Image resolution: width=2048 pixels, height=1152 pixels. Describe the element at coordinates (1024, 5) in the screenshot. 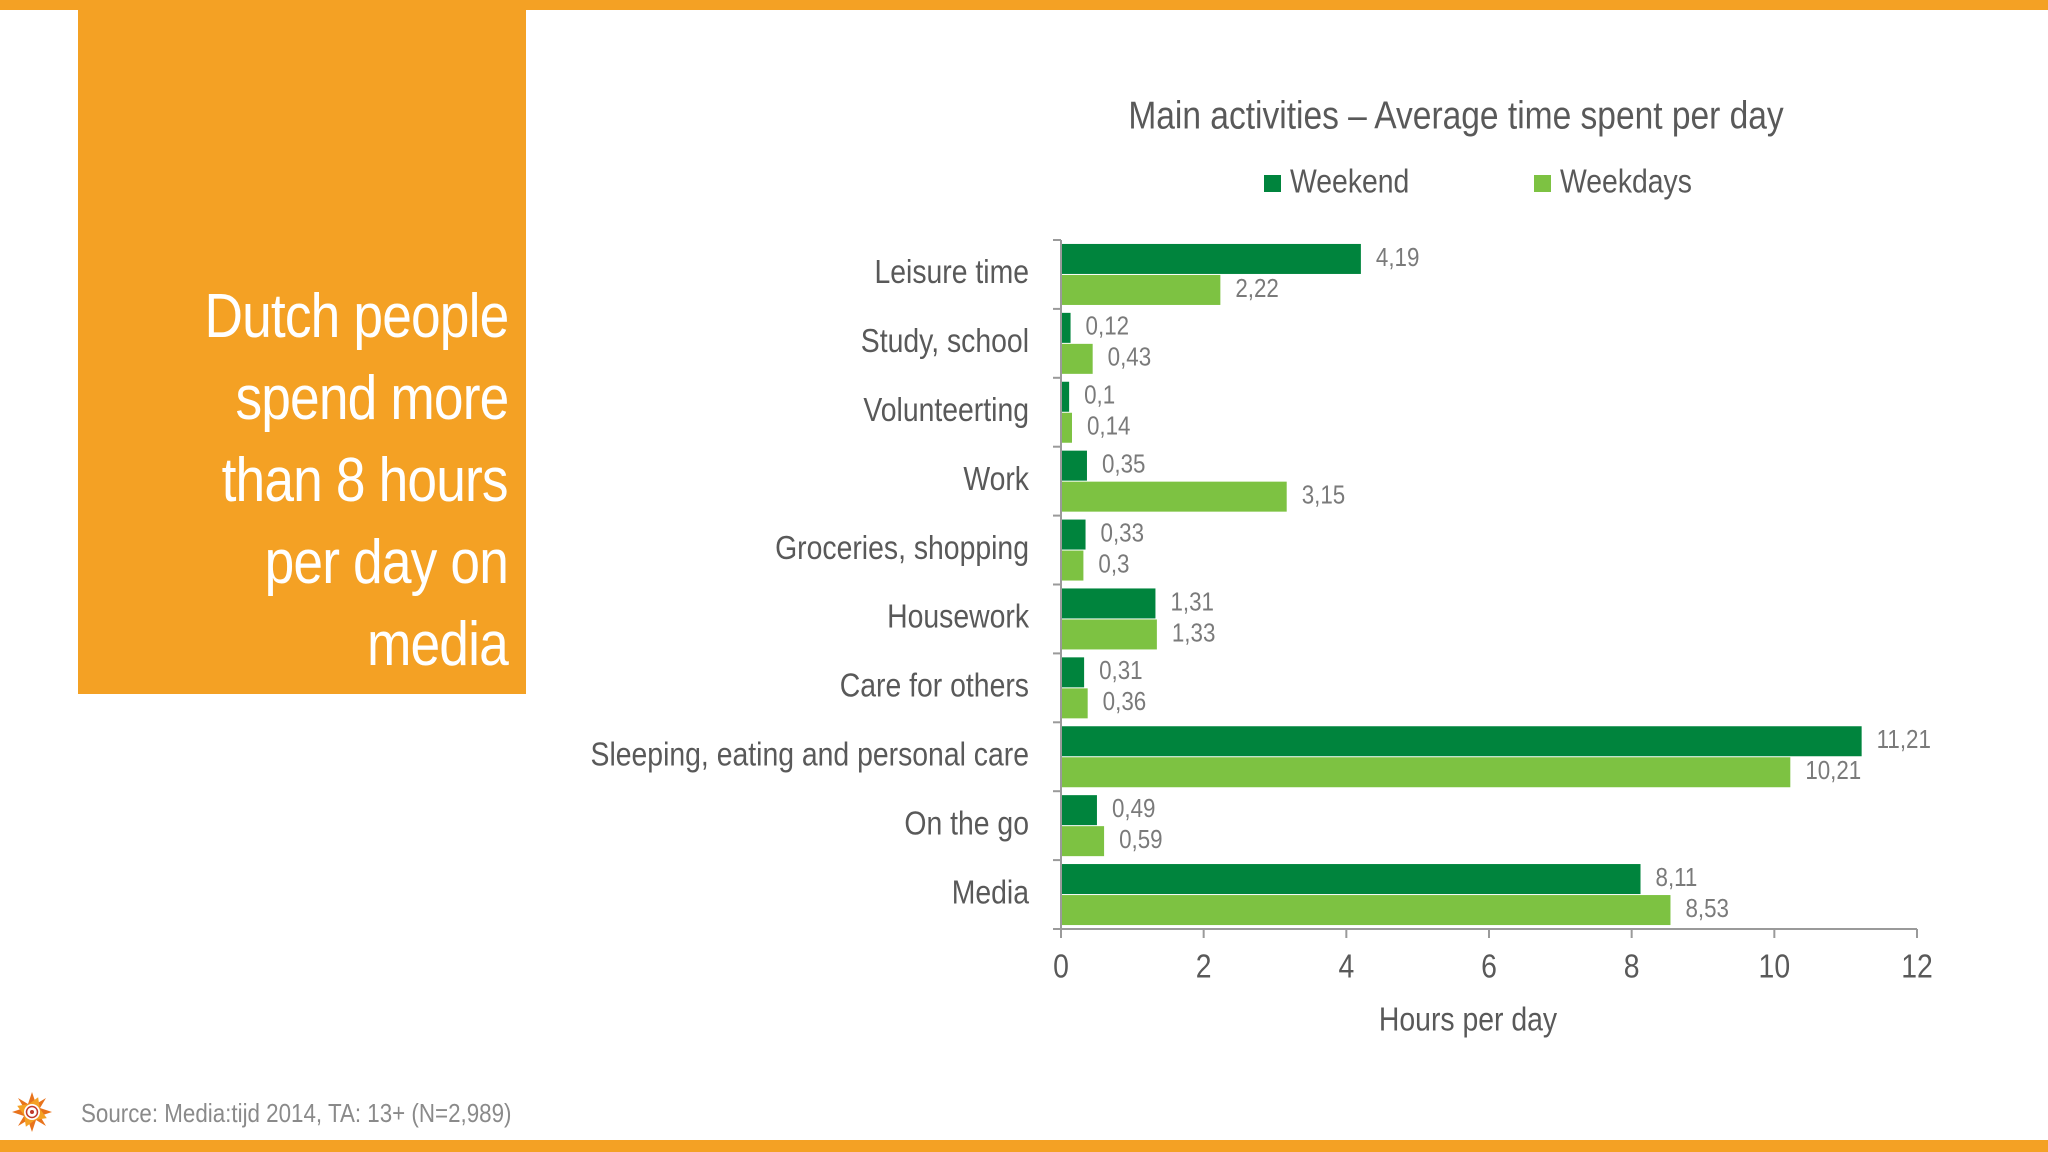

I see `top-accent-bar` at that location.